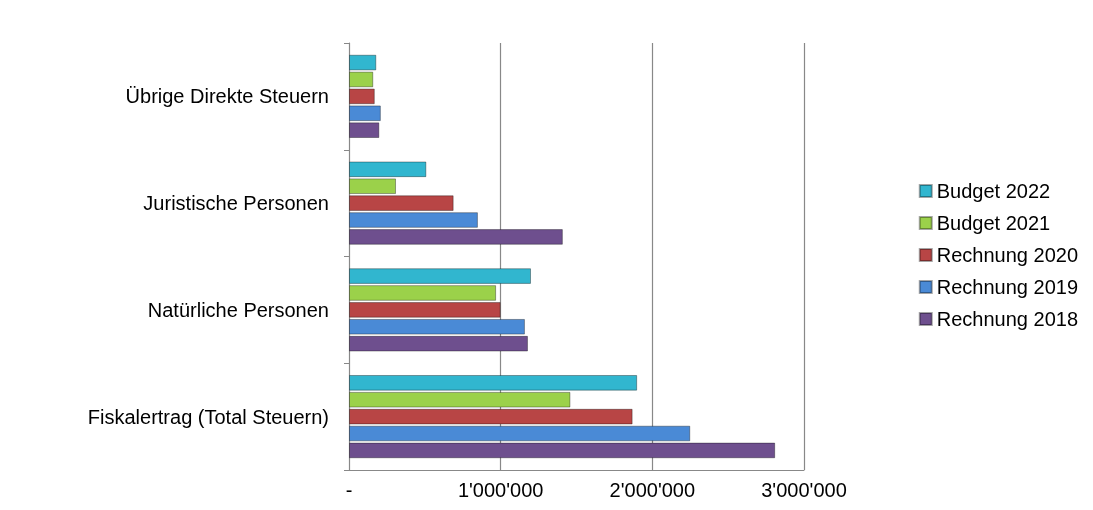  What do you see at coordinates (500, 490) in the screenshot?
I see `x-tick-label: 1'000'000` at bounding box center [500, 490].